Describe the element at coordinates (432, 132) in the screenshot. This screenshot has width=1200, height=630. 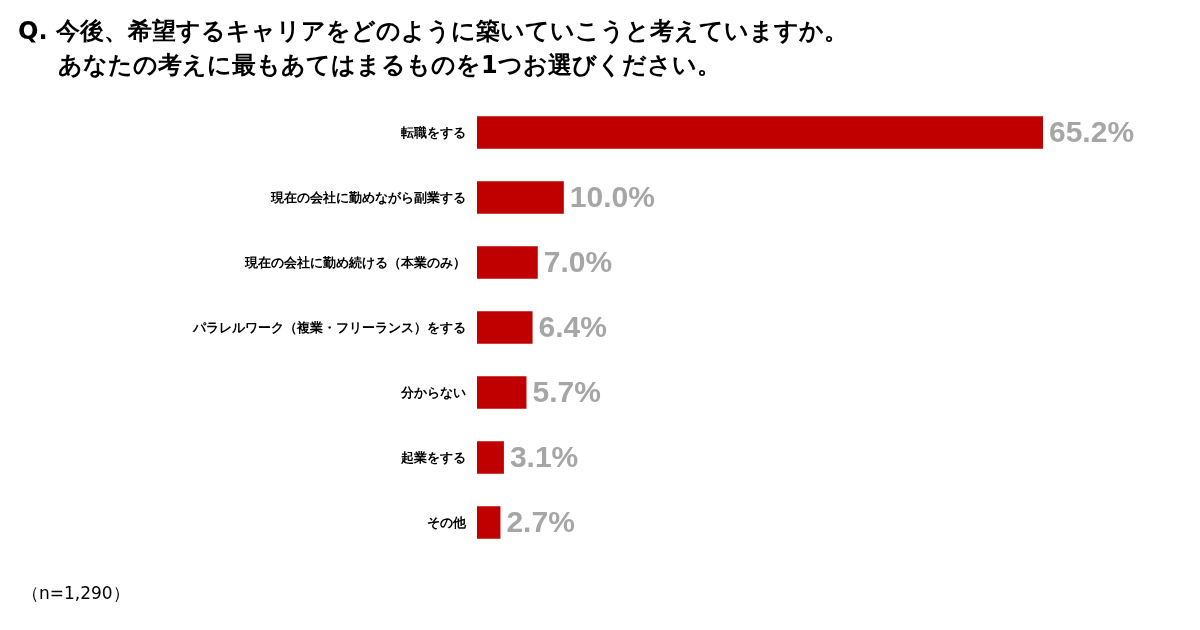
I see `y-tick-label: 転職をする` at that location.